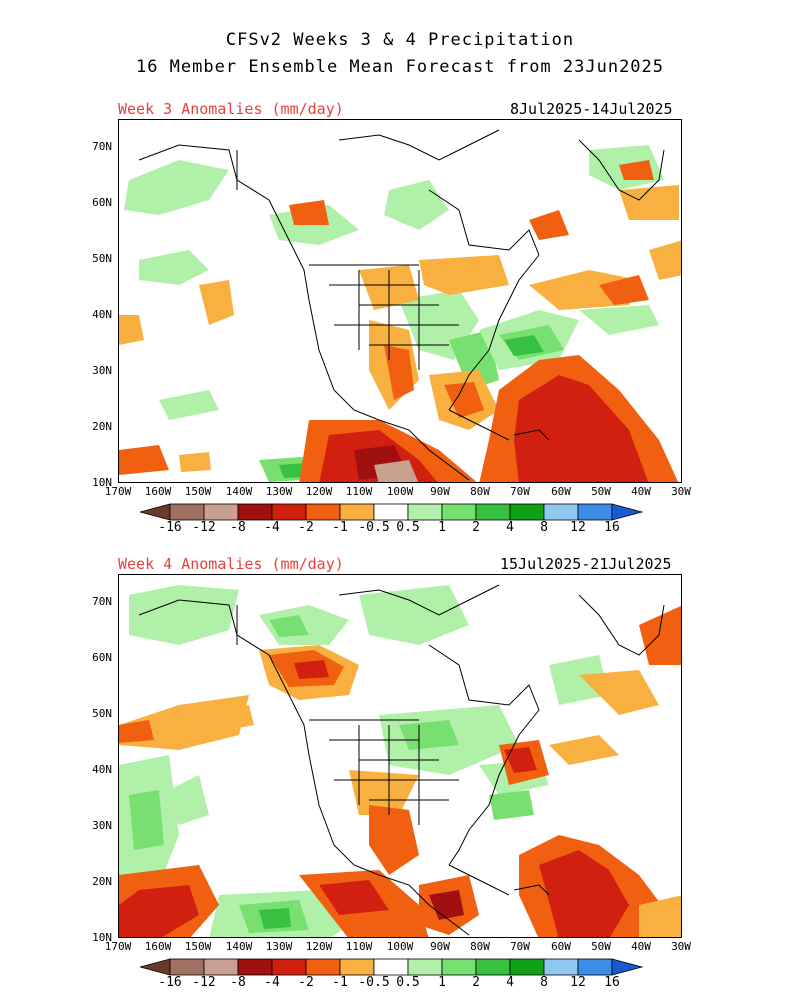 The image size is (800, 1000). Describe the element at coordinates (400, 40) in the screenshot. I see `figure-title-line1: CFSv2 Weeks 3 & 4 Precipitation` at that location.